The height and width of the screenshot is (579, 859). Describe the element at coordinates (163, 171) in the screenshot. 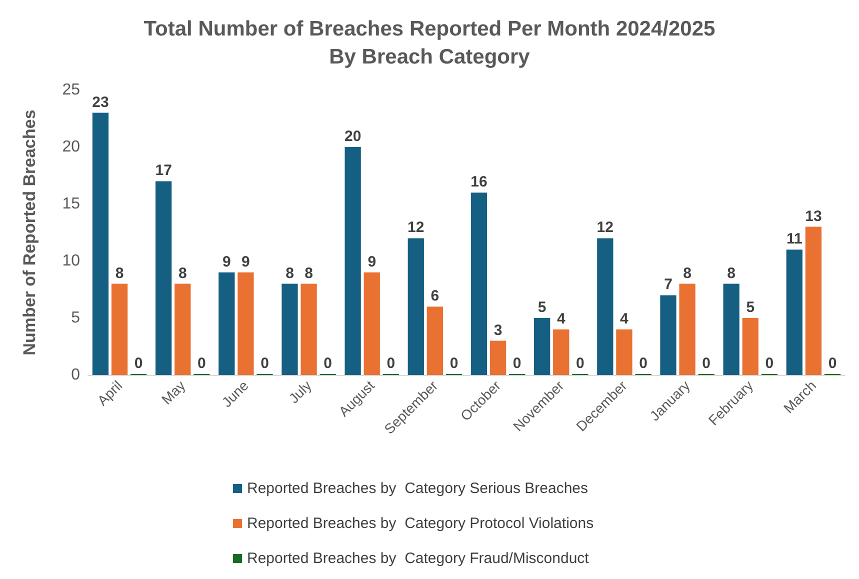

I see `data-label: 17` at that location.